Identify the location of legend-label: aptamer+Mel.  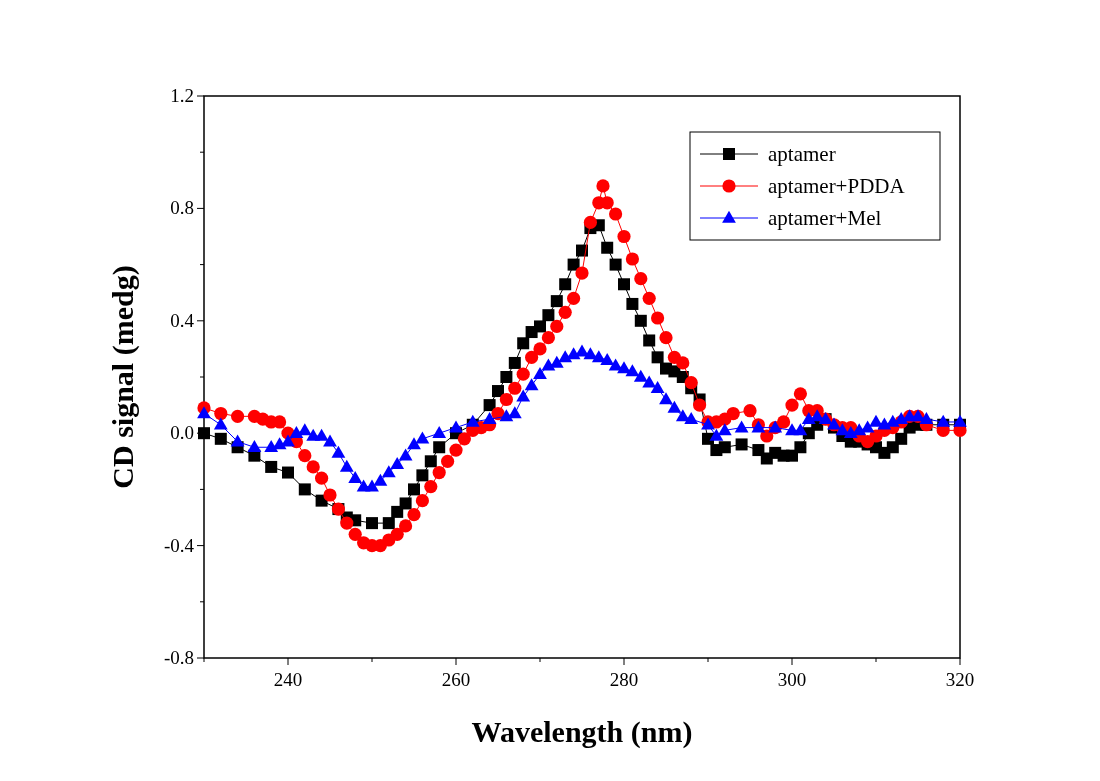
(825, 218).